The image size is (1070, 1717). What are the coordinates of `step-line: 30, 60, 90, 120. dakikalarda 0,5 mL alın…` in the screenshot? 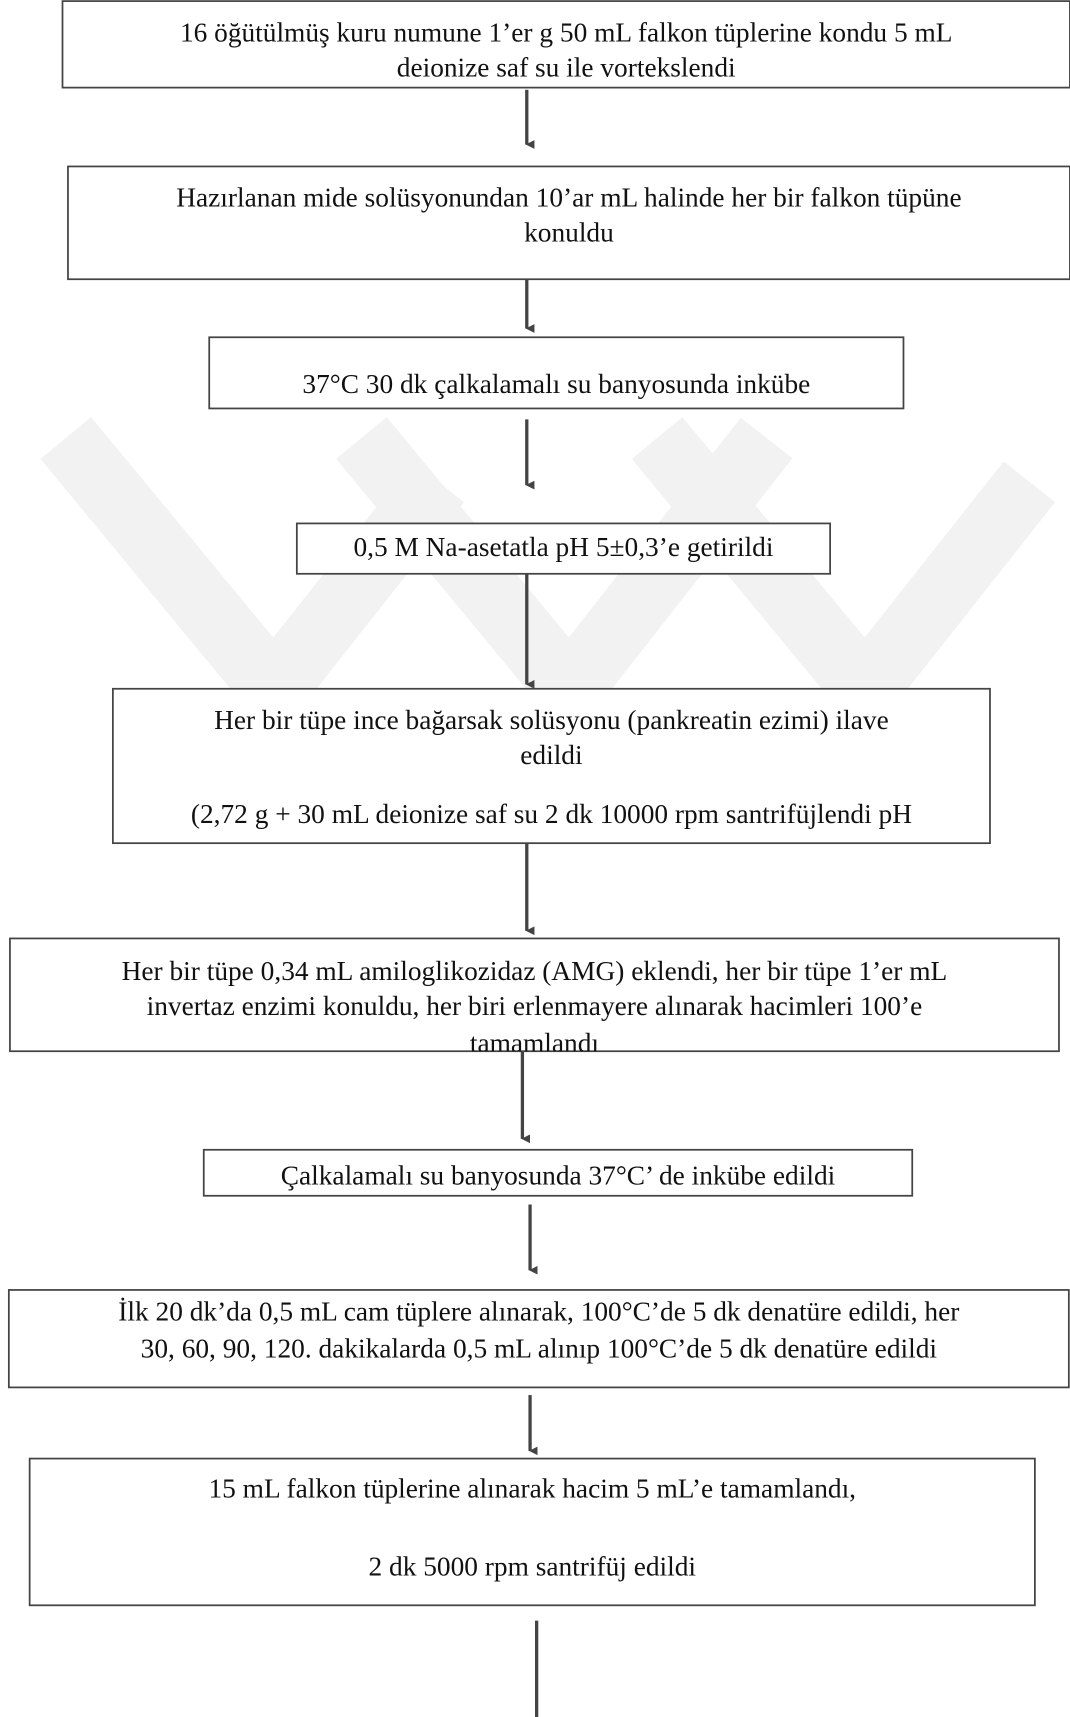 It's located at (539, 1349).